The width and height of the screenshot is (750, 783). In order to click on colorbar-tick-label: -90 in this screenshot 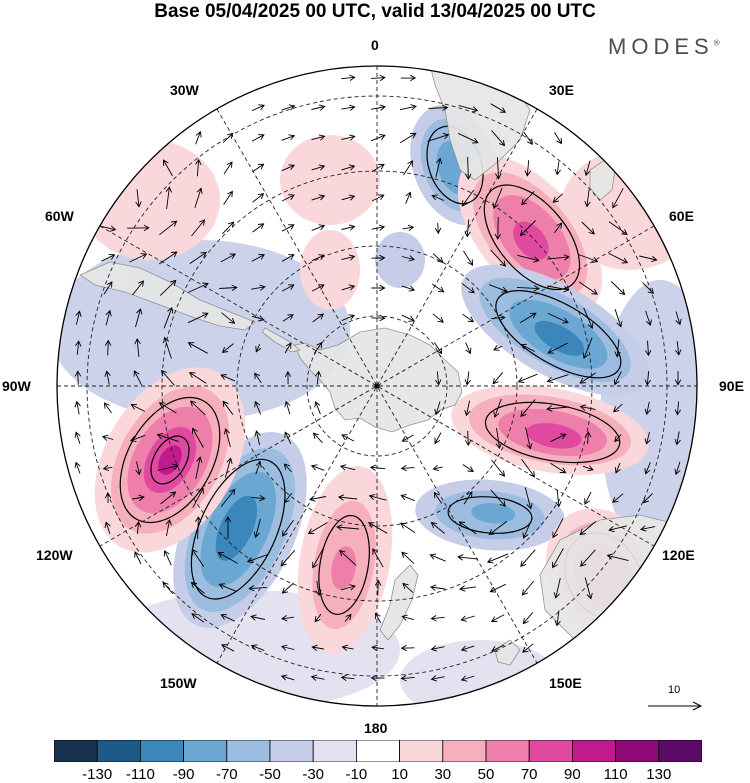, I will do `click(183, 774)`.